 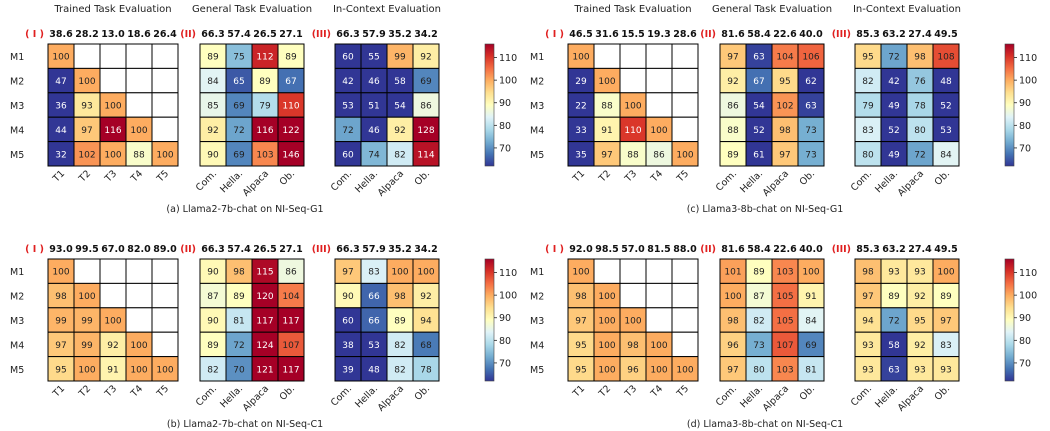 I want to click on header-value: 46.5, so click(x=580, y=34).